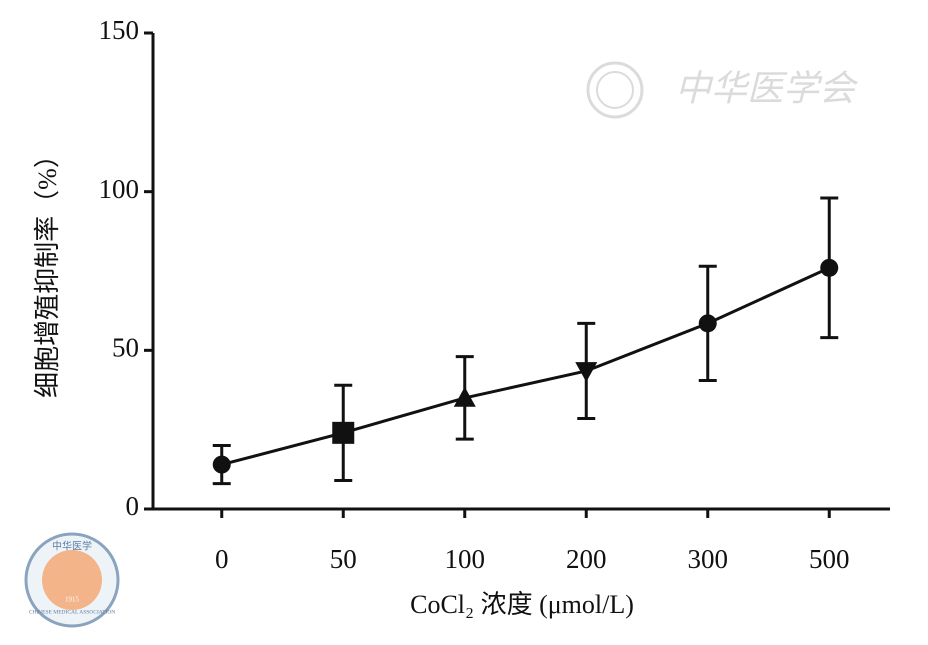  Describe the element at coordinates (72, 545) in the screenshot. I see `logo-top: 中华医学` at that location.